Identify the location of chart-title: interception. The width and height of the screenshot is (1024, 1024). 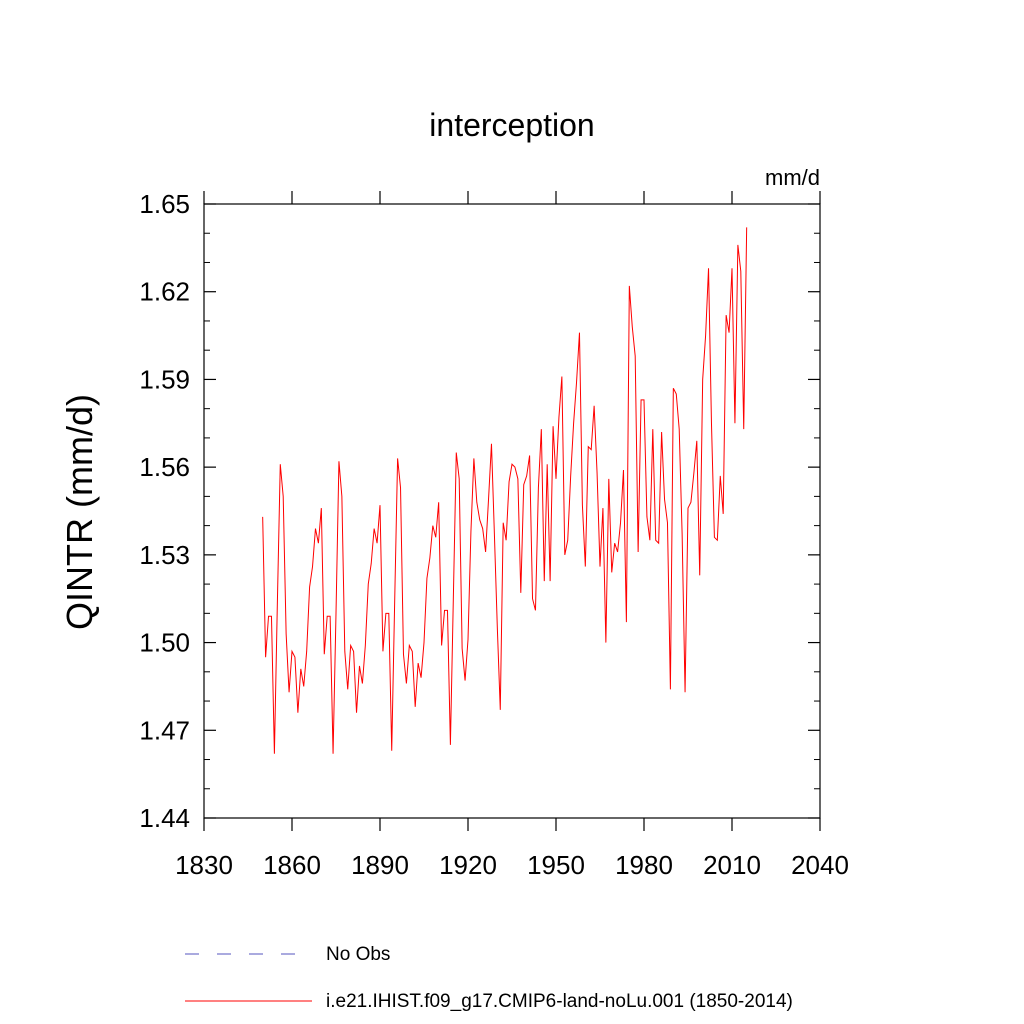
(511, 125).